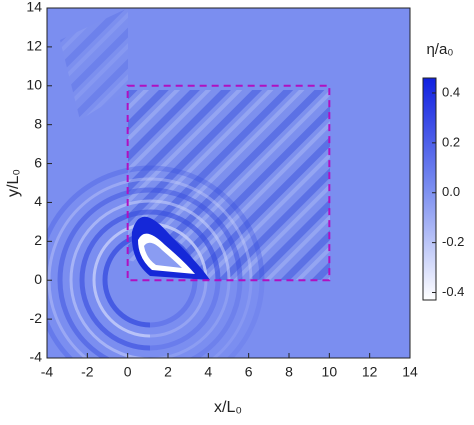 The height and width of the screenshot is (425, 474). I want to click on colorbar-label: η/a₀, so click(439, 49).